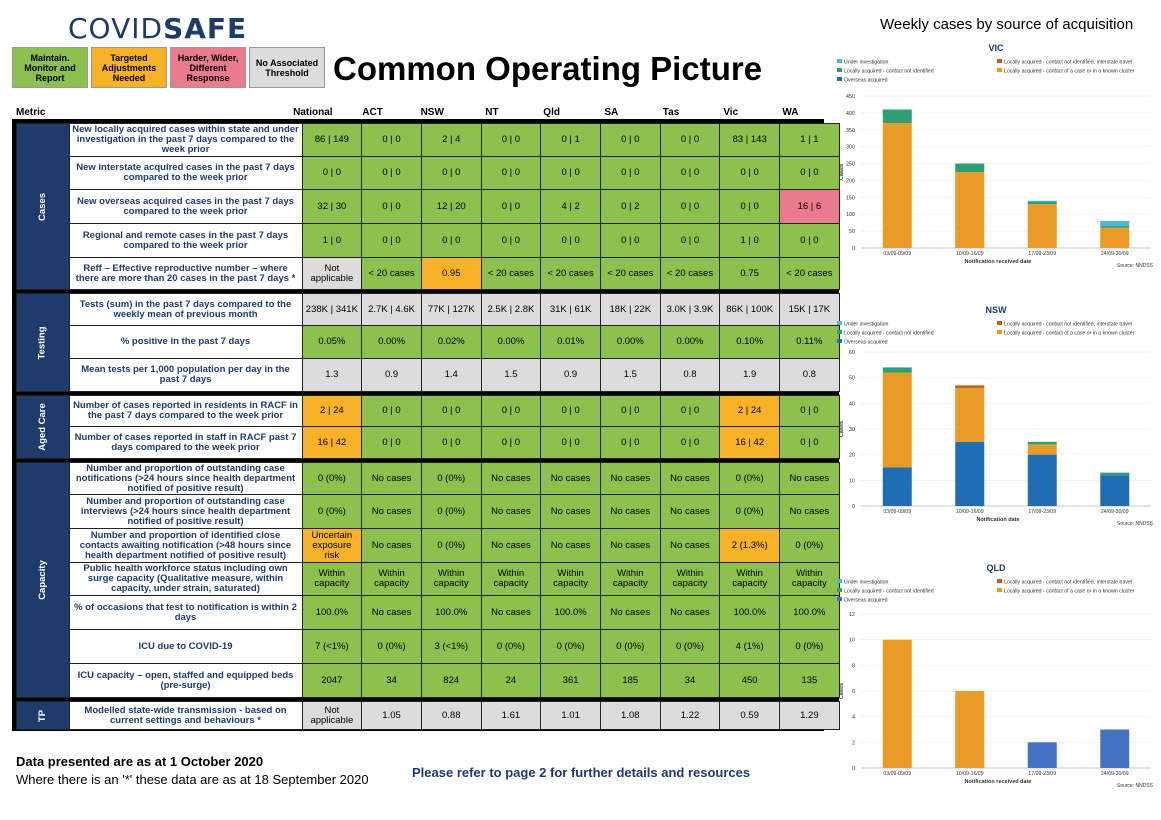  Describe the element at coordinates (451, 680) in the screenshot. I see `value-cell-nsw: 824` at that location.